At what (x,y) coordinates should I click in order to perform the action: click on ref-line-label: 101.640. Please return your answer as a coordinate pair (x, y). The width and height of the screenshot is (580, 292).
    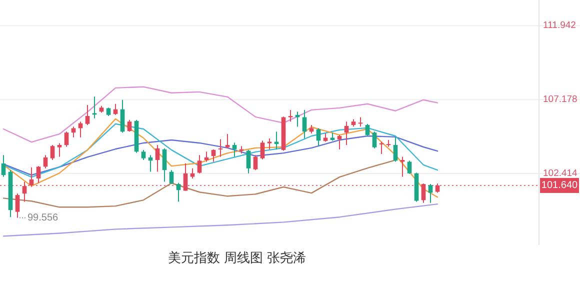
    Looking at the image, I should click on (559, 185).